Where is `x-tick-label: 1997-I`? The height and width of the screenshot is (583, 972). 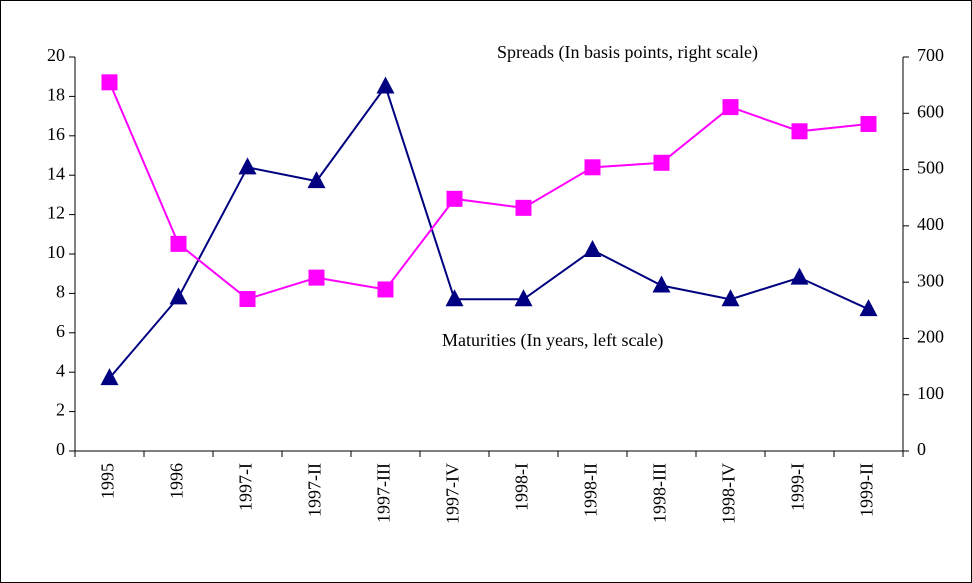
x-tick-label: 1997-I is located at coordinates (246, 487).